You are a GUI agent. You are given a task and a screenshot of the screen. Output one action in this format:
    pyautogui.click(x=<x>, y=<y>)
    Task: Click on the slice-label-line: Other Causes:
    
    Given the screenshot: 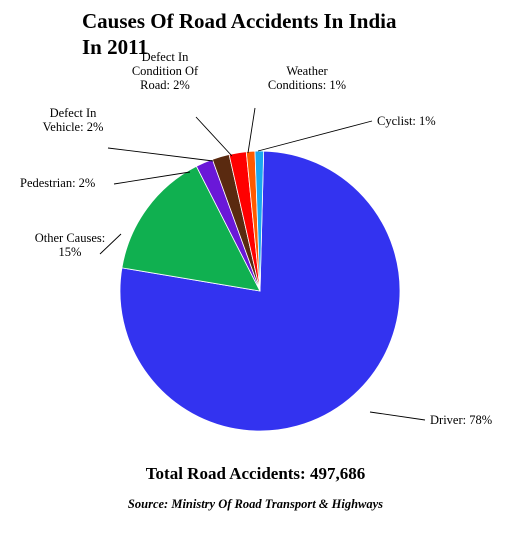 What is the action you would take?
    pyautogui.click(x=70, y=238)
    